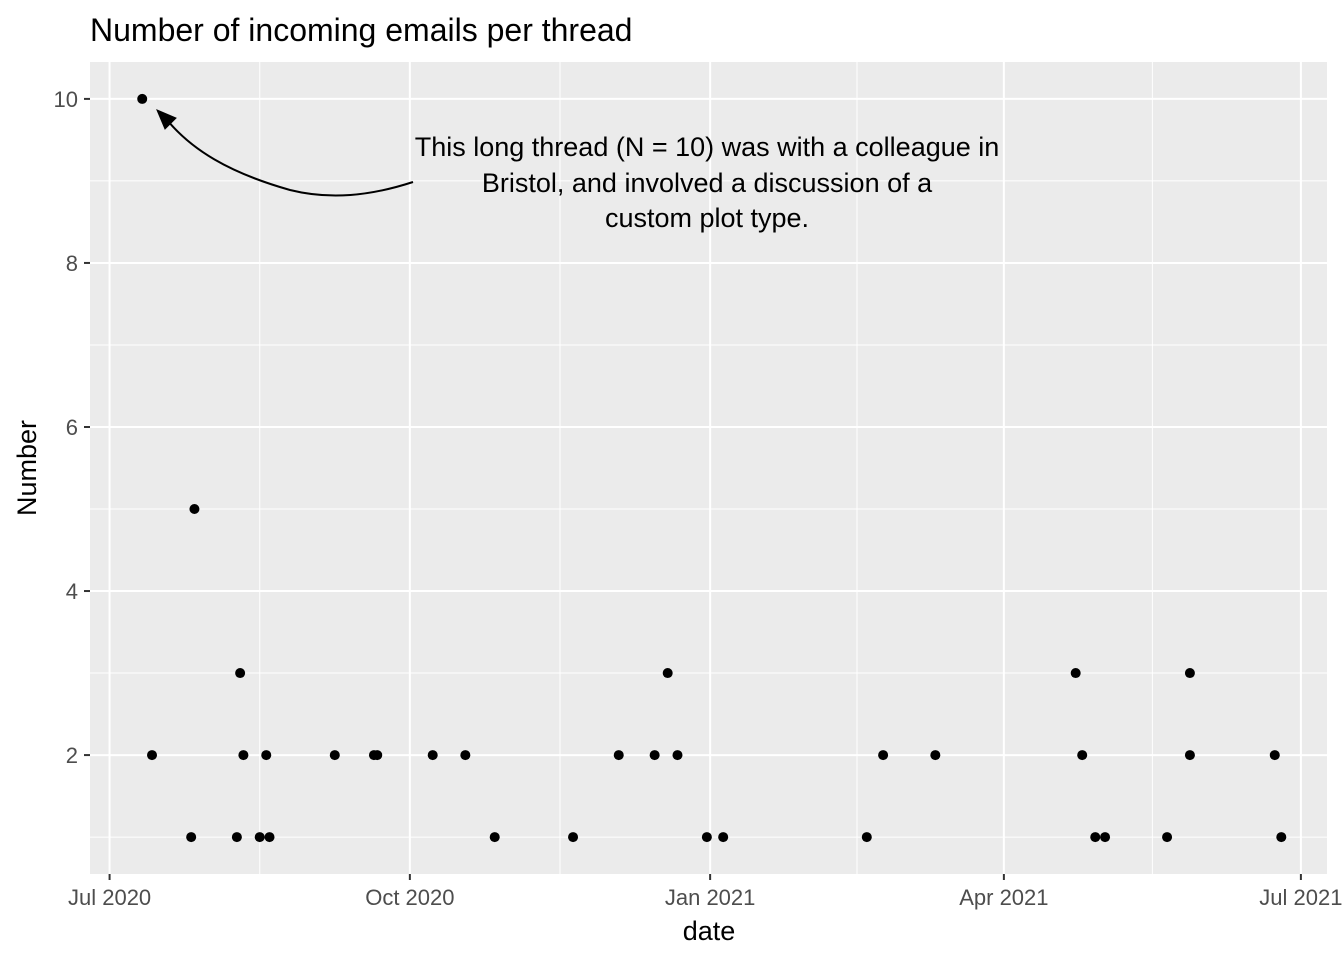 The height and width of the screenshot is (960, 1344). Describe the element at coordinates (1300, 897) in the screenshot. I see `x-tick-label: Jul 2021` at that location.